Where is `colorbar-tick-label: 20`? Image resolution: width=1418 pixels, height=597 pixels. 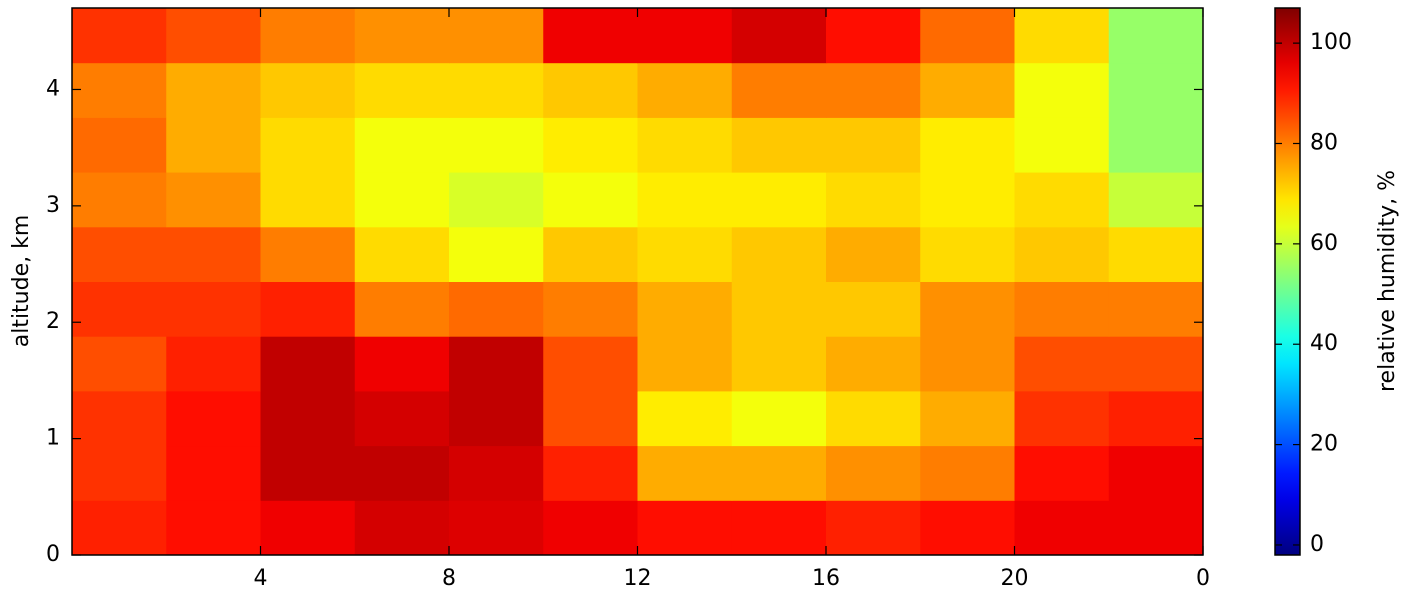
colorbar-tick-label: 20 is located at coordinates (1324, 444).